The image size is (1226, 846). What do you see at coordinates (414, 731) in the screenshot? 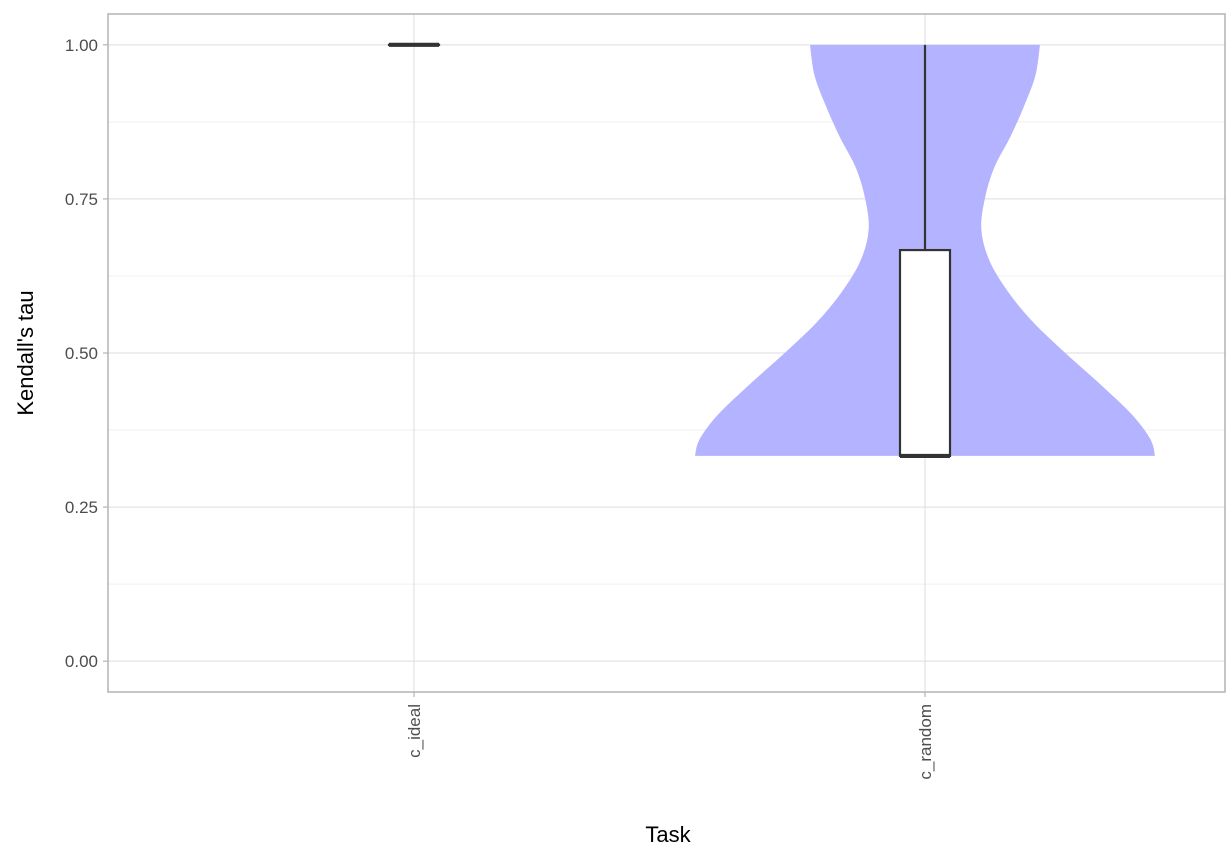
I see `x-tick-label: c_ideal` at bounding box center [414, 731].